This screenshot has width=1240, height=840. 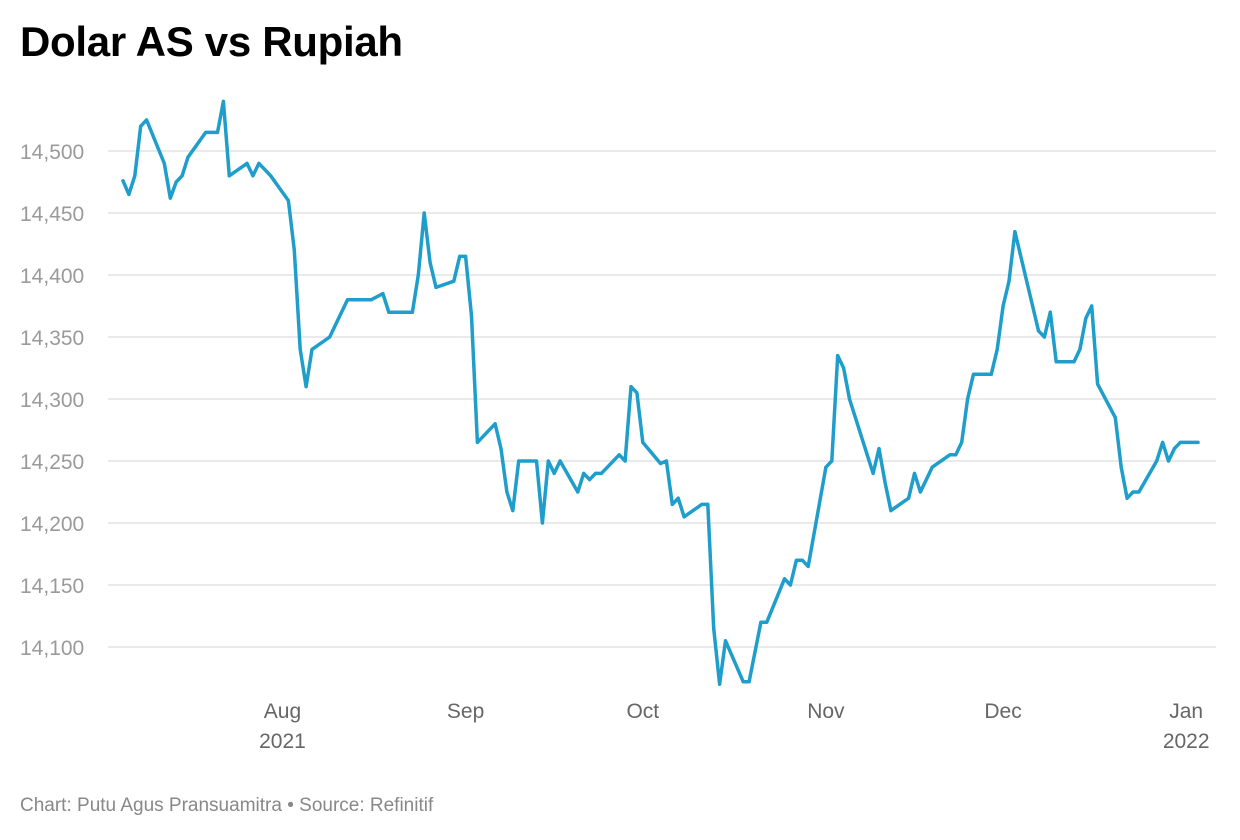 What do you see at coordinates (282, 711) in the screenshot?
I see `x-tick-label: Aug` at bounding box center [282, 711].